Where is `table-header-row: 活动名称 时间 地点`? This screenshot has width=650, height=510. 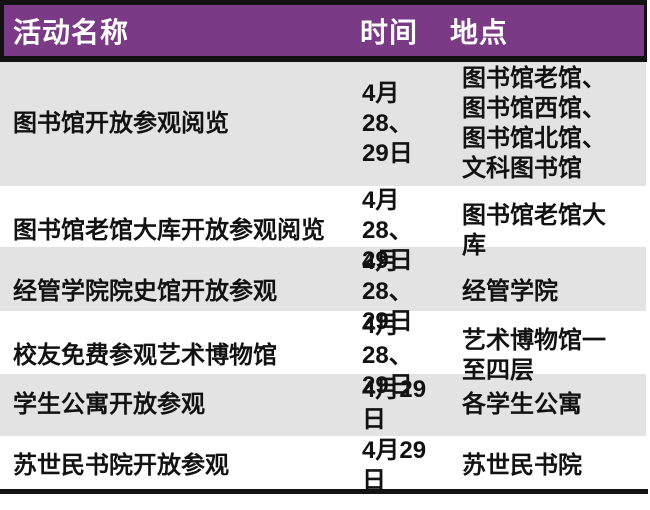
table-header-row: 活动名称 时间 地点 is located at coordinates (323, 31).